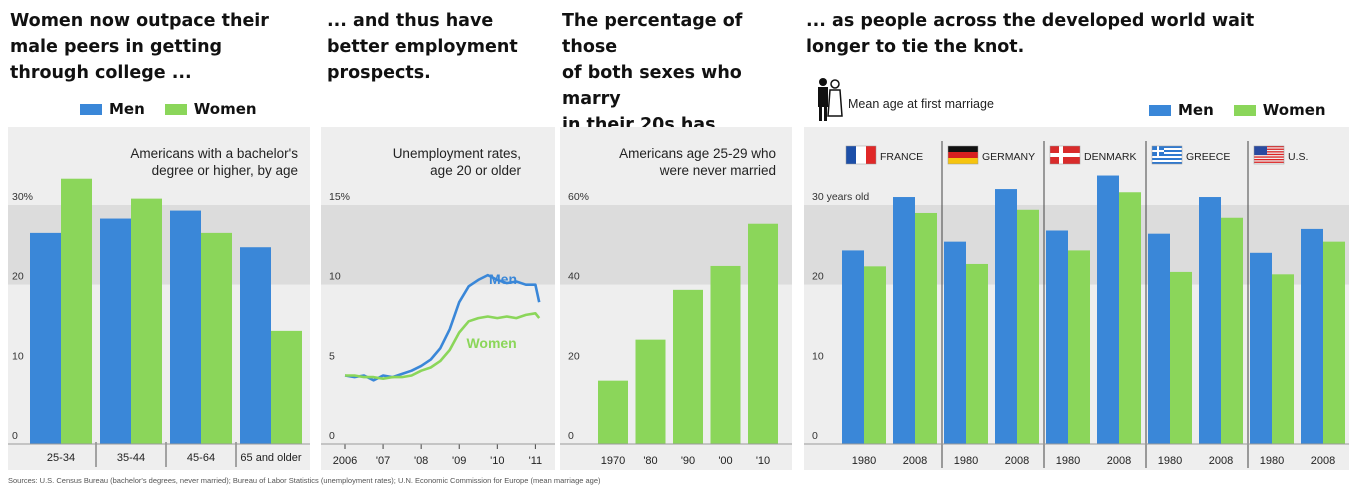  What do you see at coordinates (131, 458) in the screenshot?
I see `x-tick-label: 35-44` at bounding box center [131, 458].